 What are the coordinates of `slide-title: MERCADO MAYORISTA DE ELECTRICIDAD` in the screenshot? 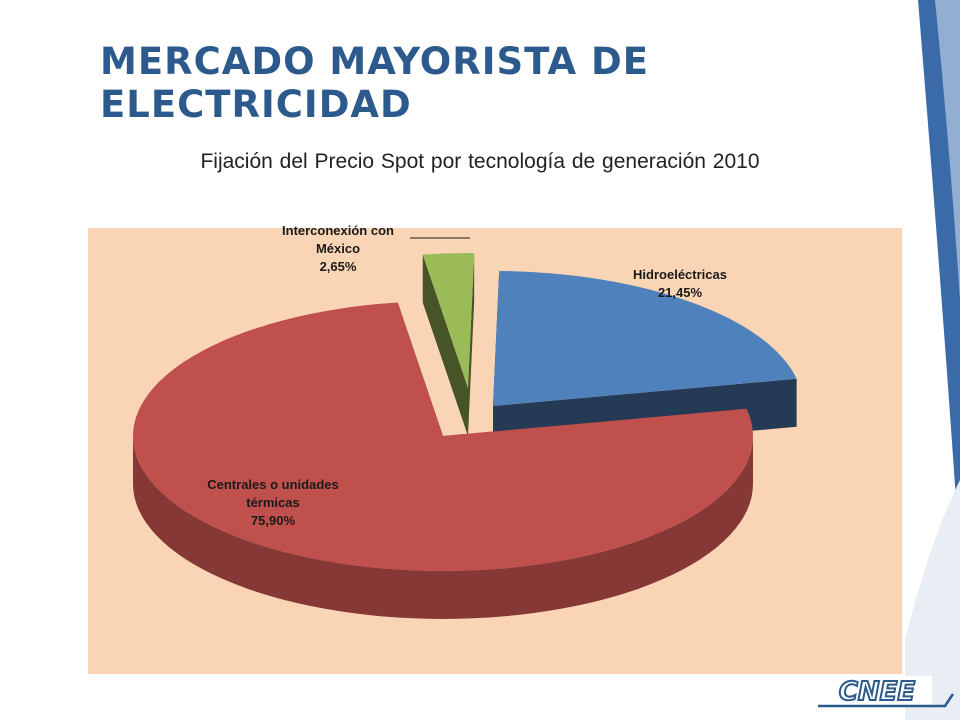 It's located at (375, 83).